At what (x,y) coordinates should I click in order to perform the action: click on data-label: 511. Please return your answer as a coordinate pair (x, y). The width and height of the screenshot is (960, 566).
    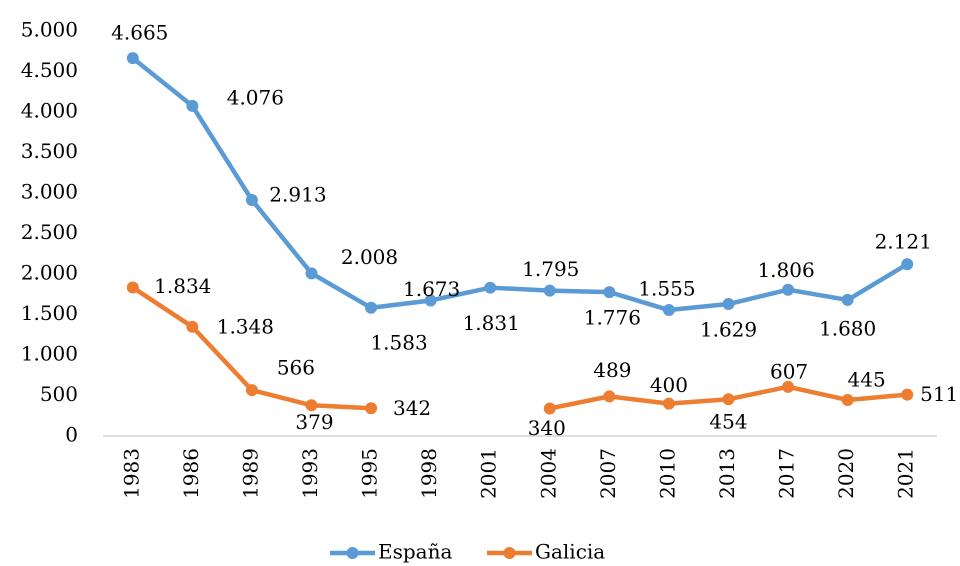
    Looking at the image, I should click on (939, 394).